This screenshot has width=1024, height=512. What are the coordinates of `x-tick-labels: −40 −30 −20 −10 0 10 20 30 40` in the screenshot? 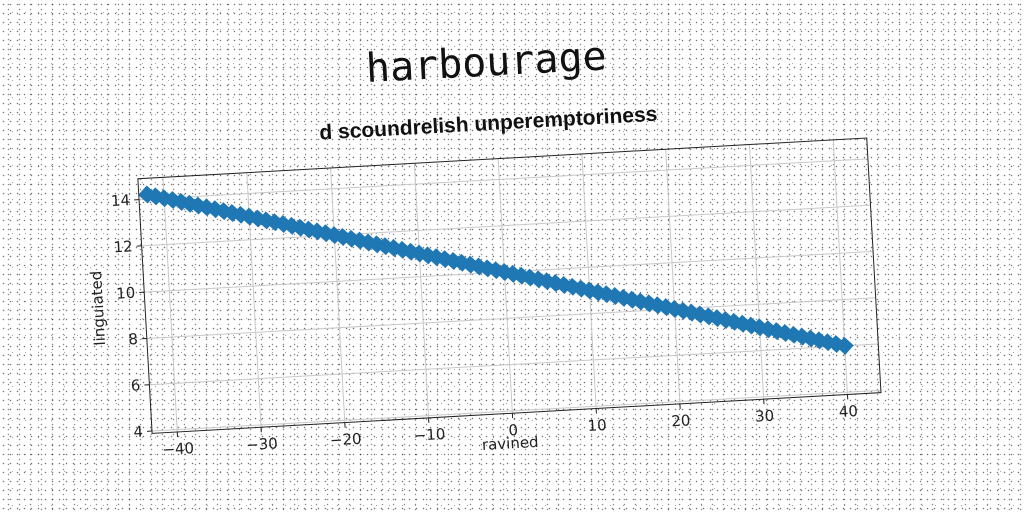 It's located at (510, 430).